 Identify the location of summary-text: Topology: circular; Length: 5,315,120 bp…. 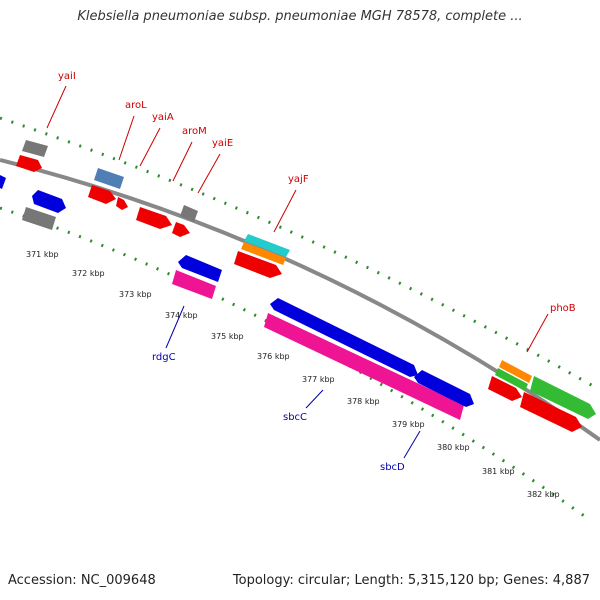
(411, 580).